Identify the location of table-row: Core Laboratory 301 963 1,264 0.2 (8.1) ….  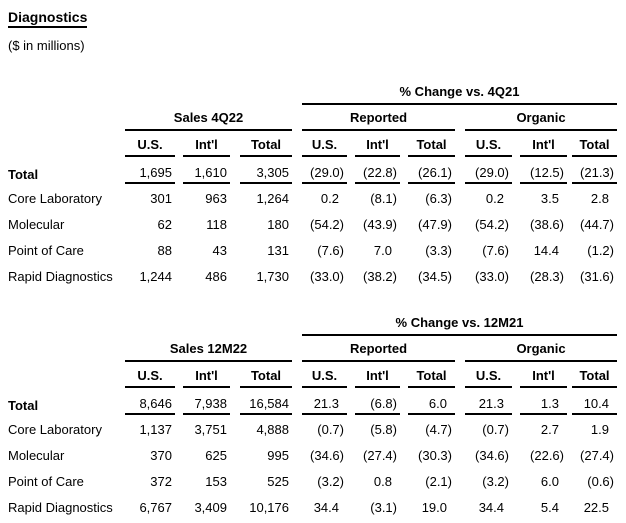
(317, 197).